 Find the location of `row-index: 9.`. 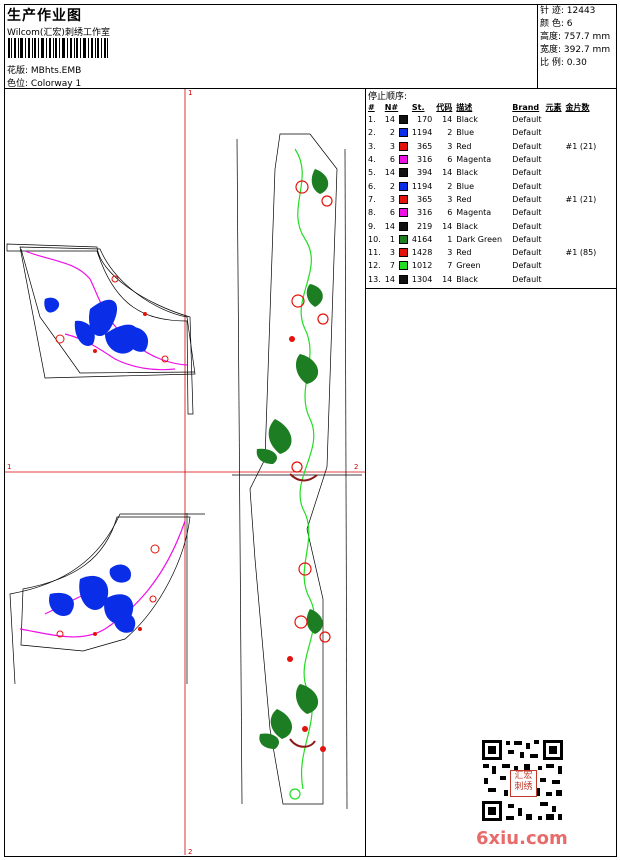

row-index: 9. is located at coordinates (372, 226).